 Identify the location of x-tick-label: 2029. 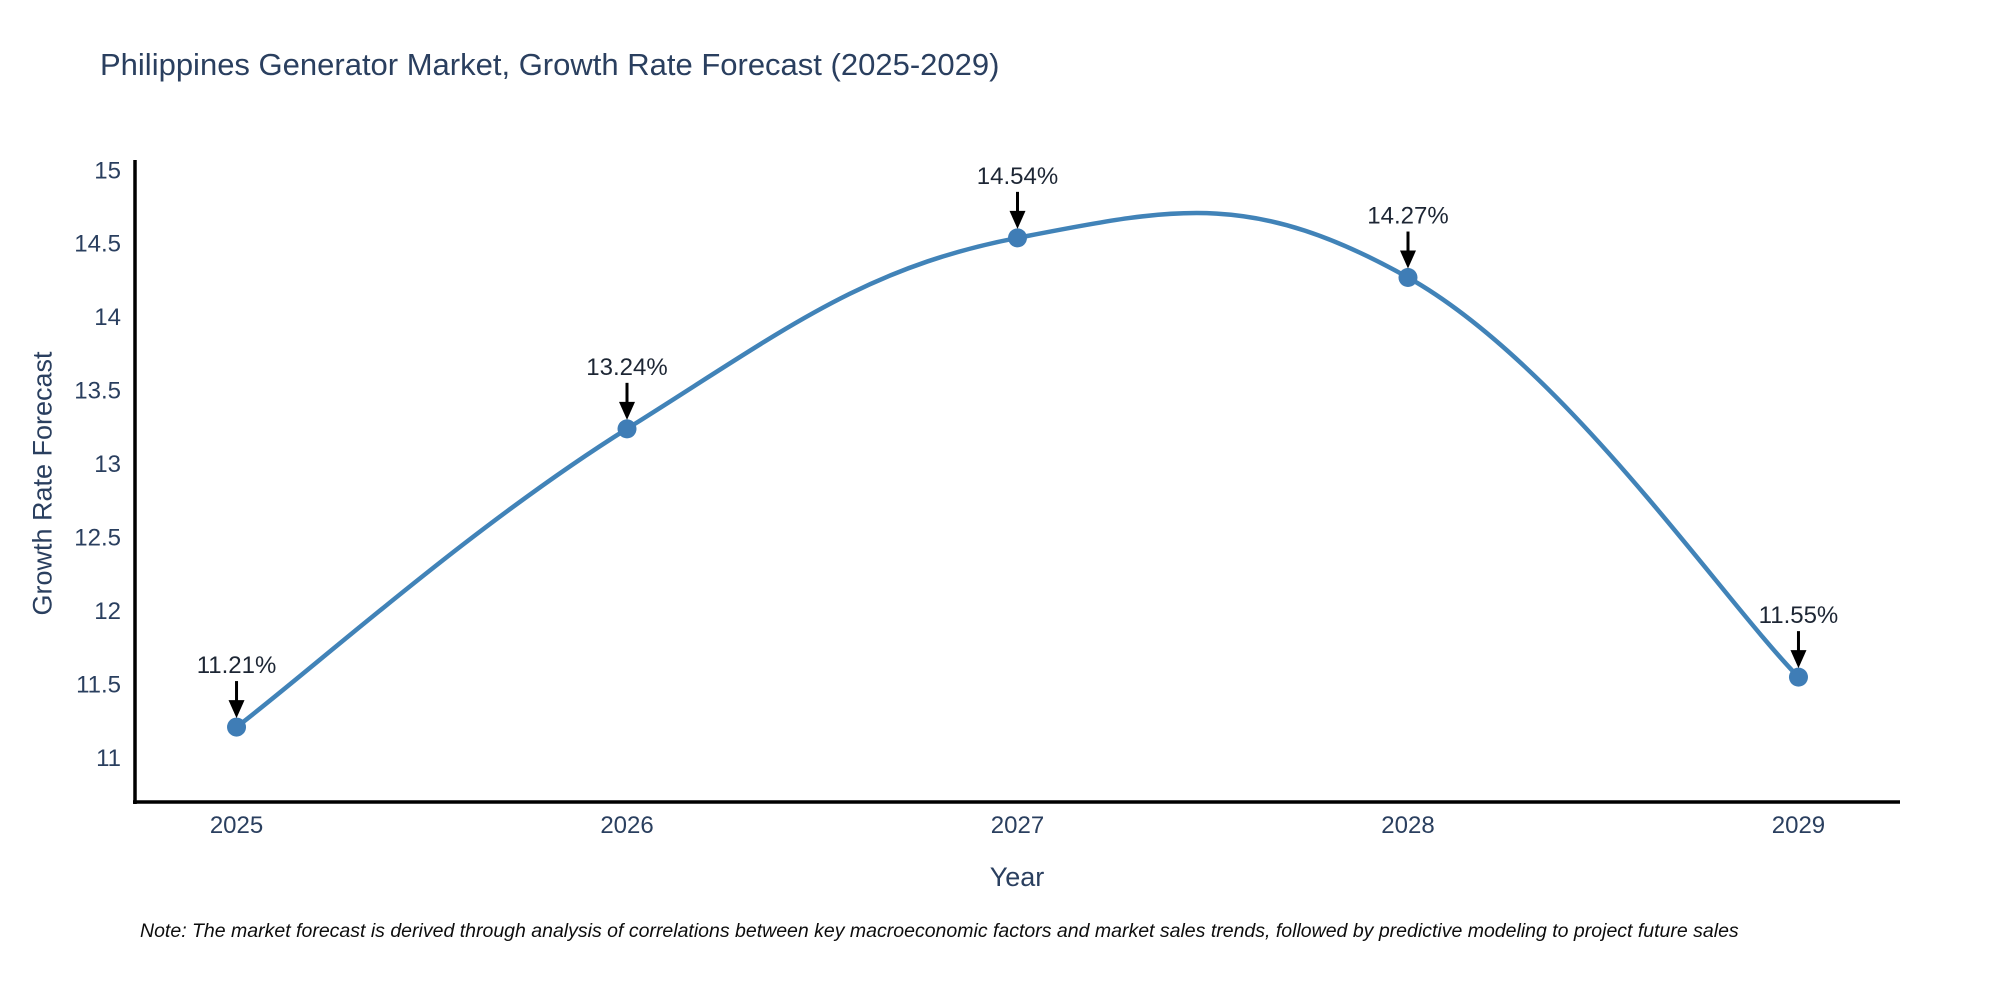
(1798, 825).